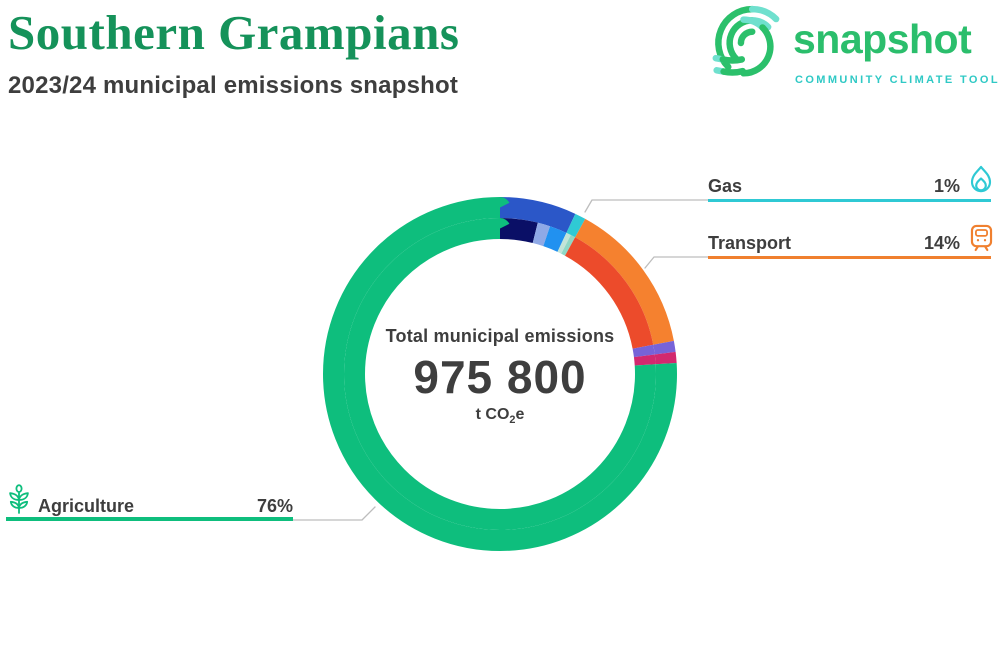  I want to click on callout-agriculture-label: Agriculture, so click(86, 506).